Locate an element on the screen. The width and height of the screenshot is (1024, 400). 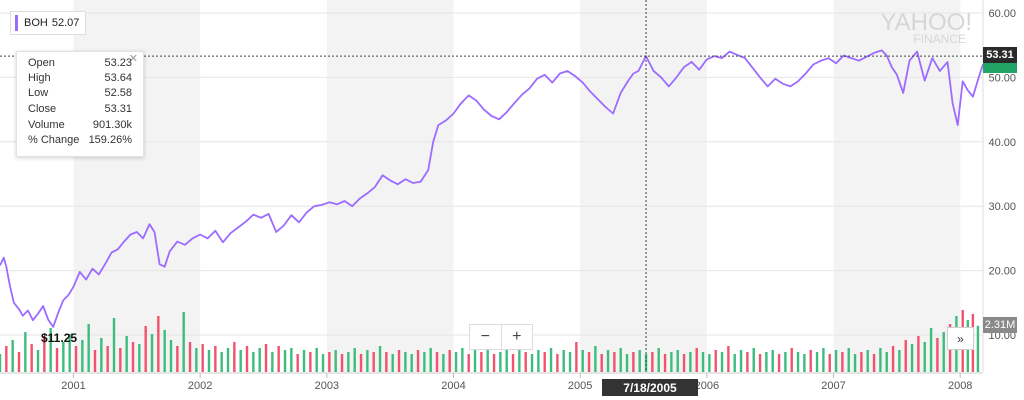
tooltip-row-low: Low 52.58 is located at coordinates (80, 94).